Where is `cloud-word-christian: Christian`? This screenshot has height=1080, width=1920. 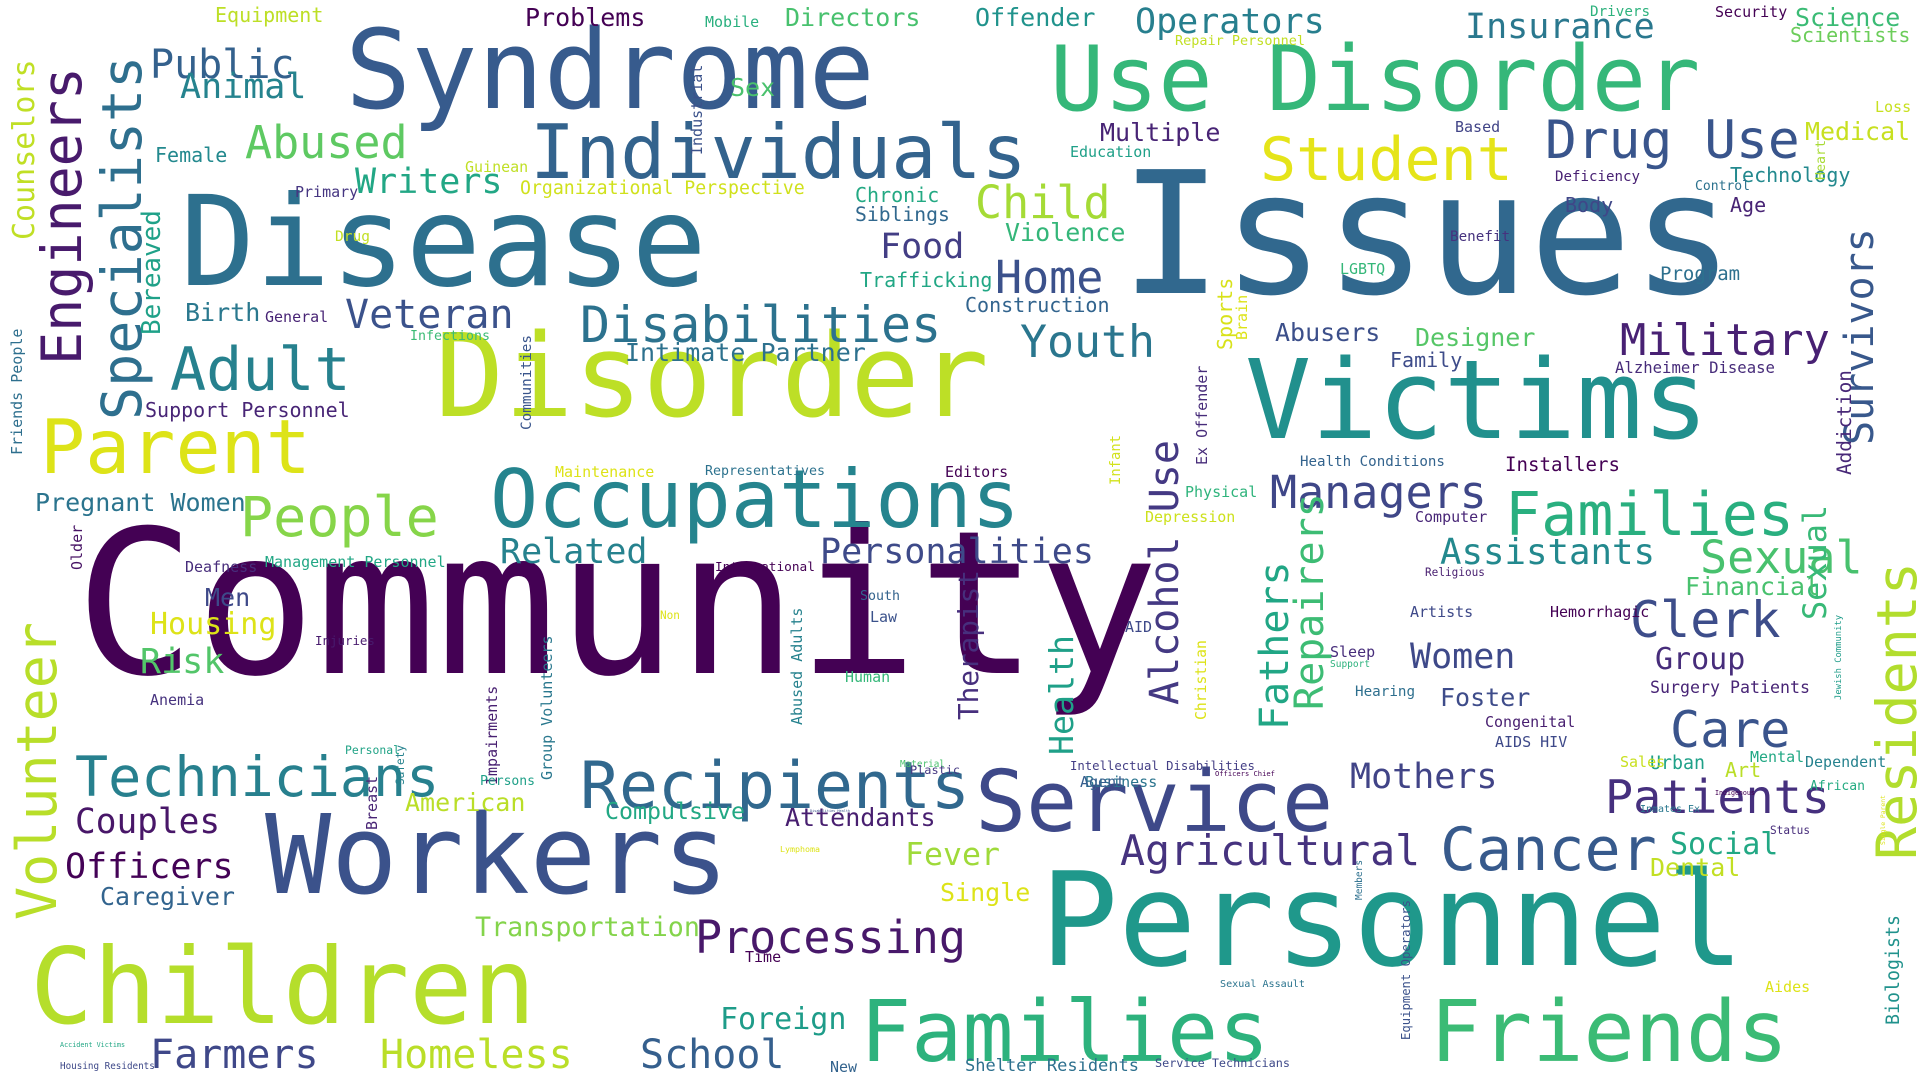 cloud-word-christian: Christian is located at coordinates (1201, 680).